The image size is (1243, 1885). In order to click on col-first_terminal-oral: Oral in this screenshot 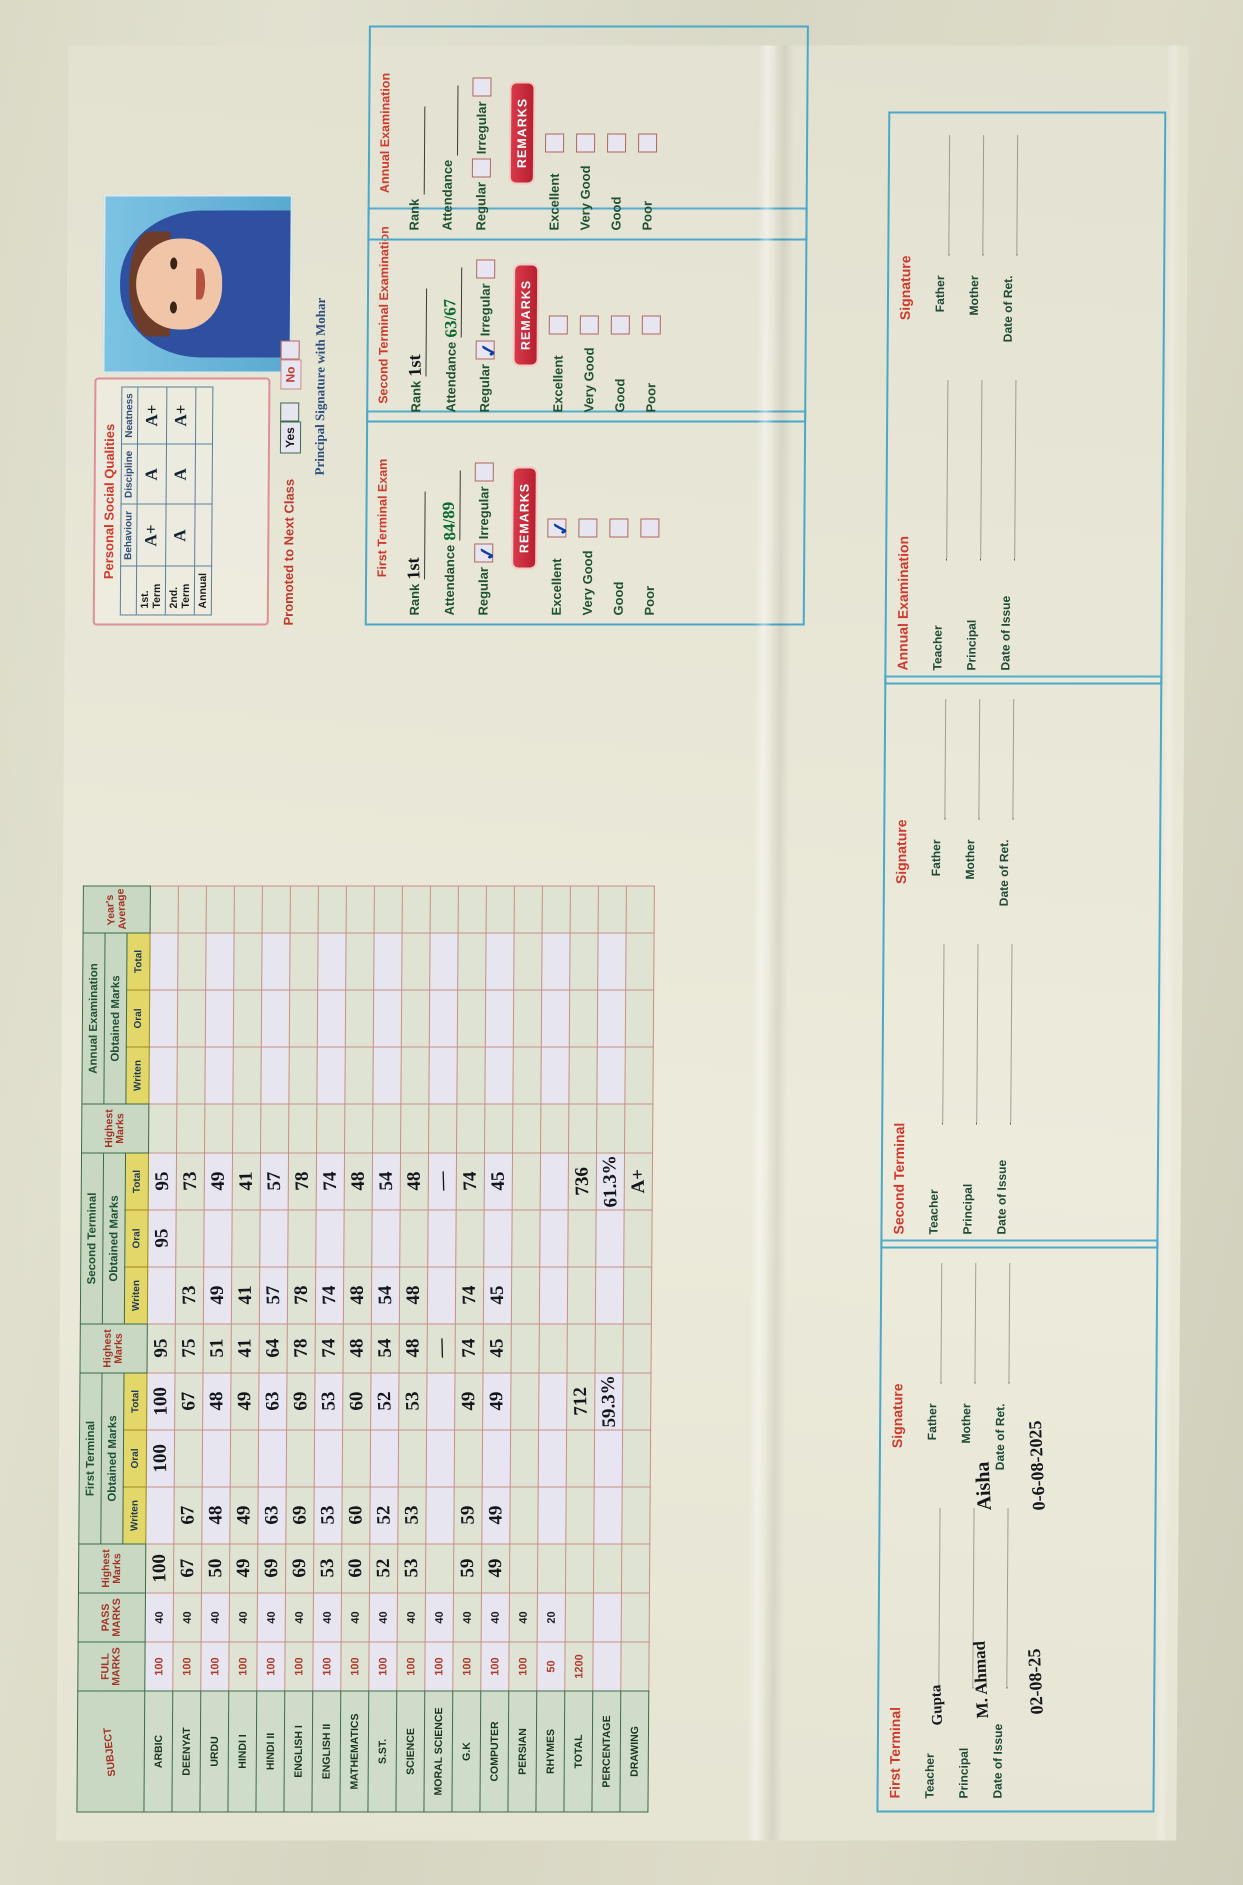, I will do `click(134, 1458)`.